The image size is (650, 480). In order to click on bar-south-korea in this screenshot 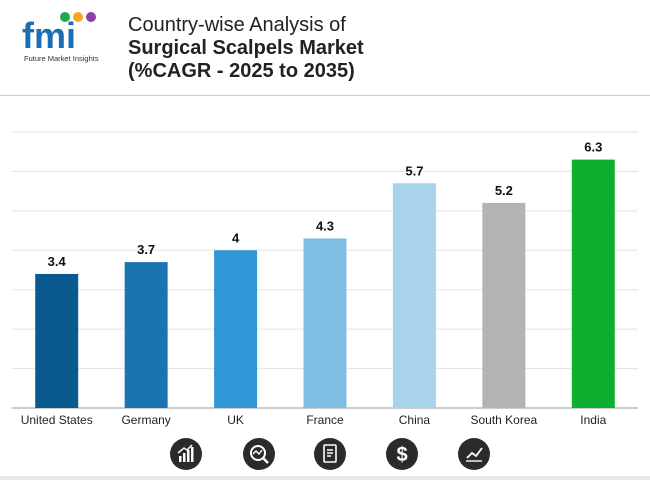, I will do `click(504, 305)`.